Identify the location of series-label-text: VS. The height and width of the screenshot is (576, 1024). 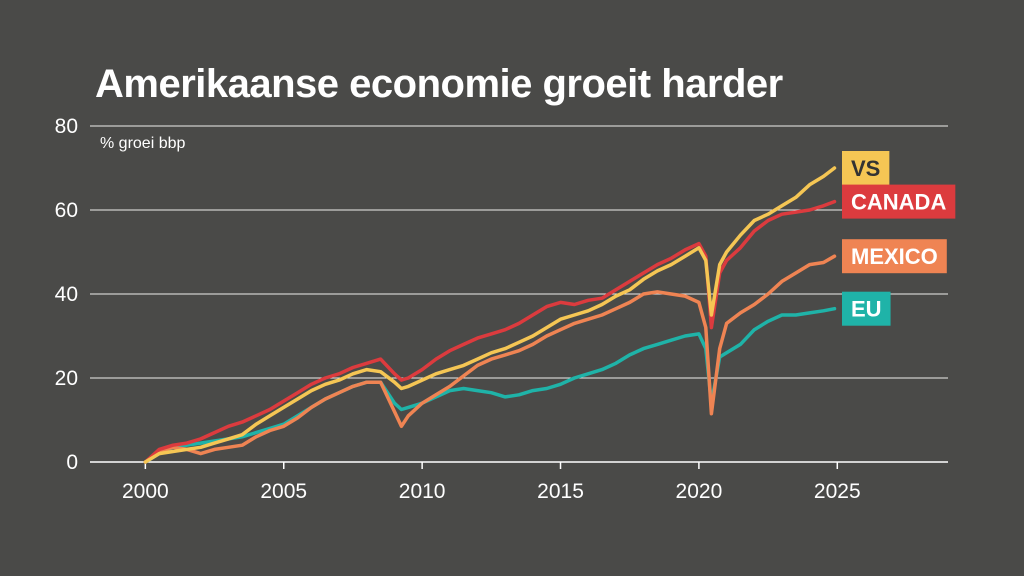
(865, 168).